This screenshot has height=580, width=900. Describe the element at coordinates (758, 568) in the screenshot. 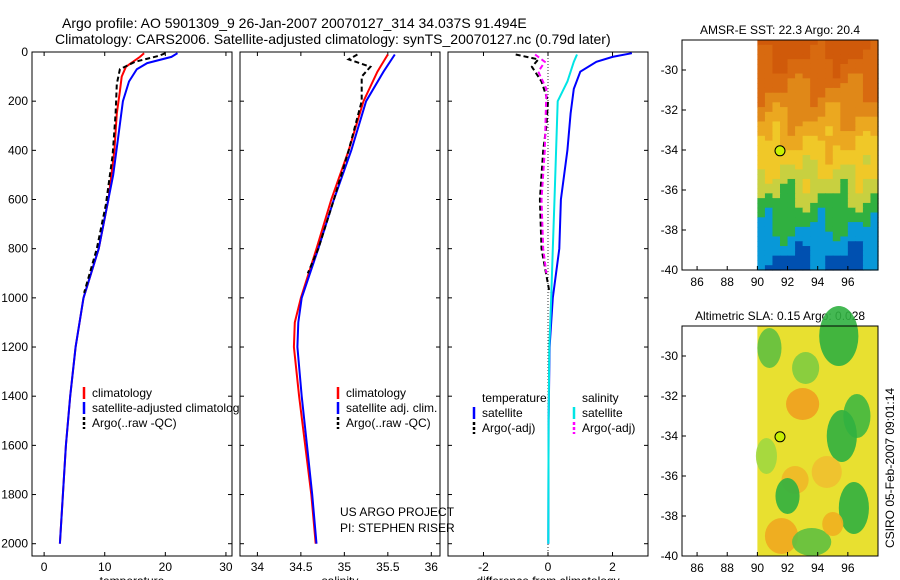

I see `sla-map-x-tick-label: 90` at that location.